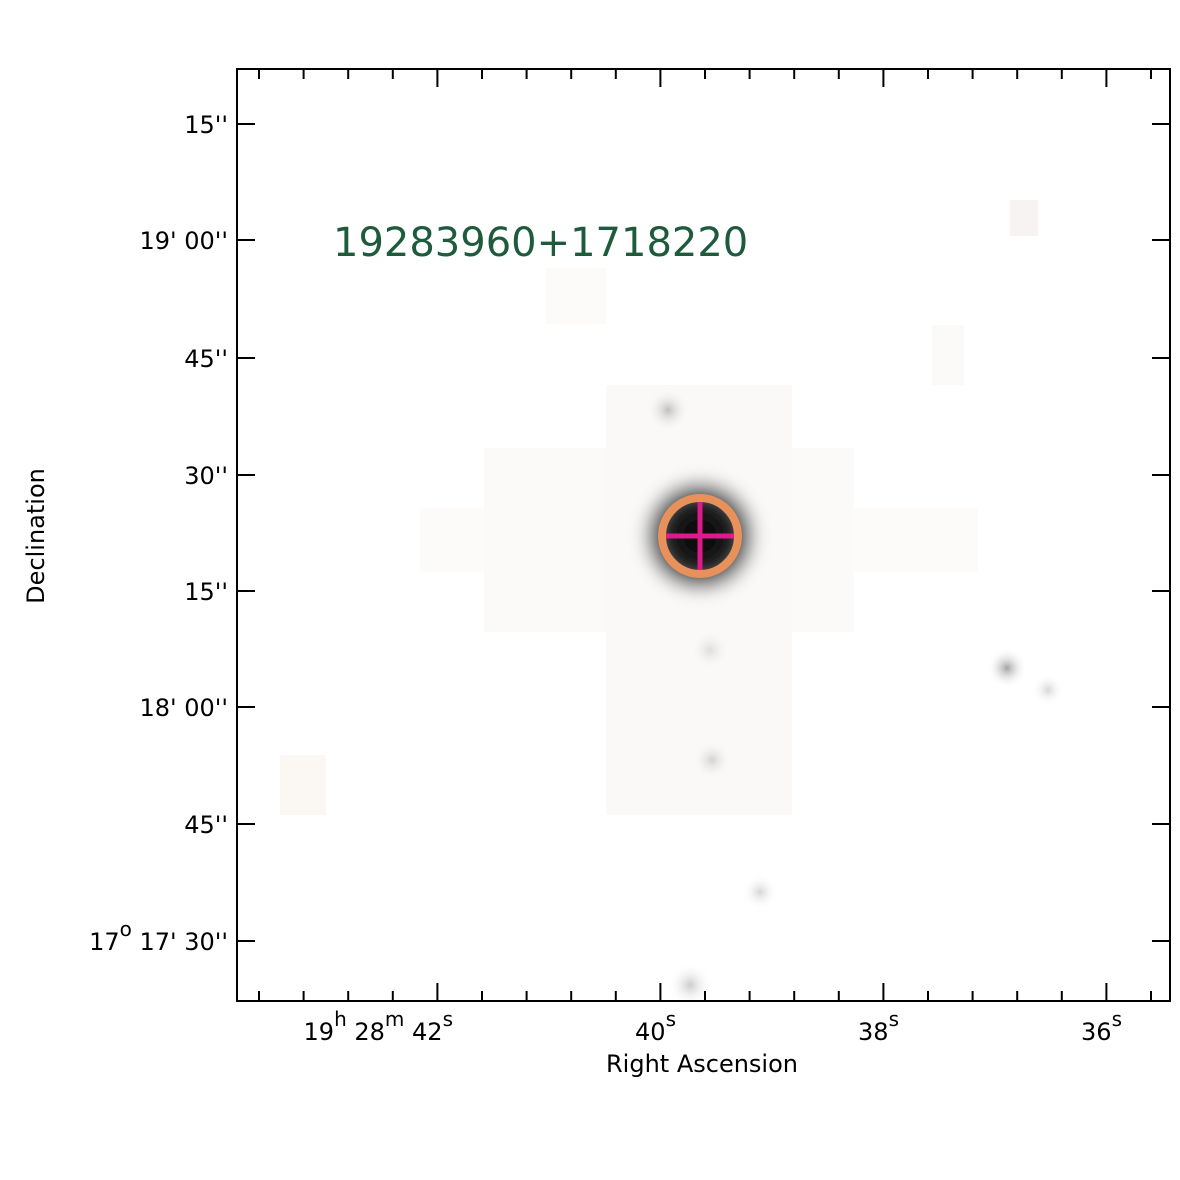 The height and width of the screenshot is (1180, 1180). What do you see at coordinates (319, 1032) in the screenshot?
I see `label-part: 19` at bounding box center [319, 1032].